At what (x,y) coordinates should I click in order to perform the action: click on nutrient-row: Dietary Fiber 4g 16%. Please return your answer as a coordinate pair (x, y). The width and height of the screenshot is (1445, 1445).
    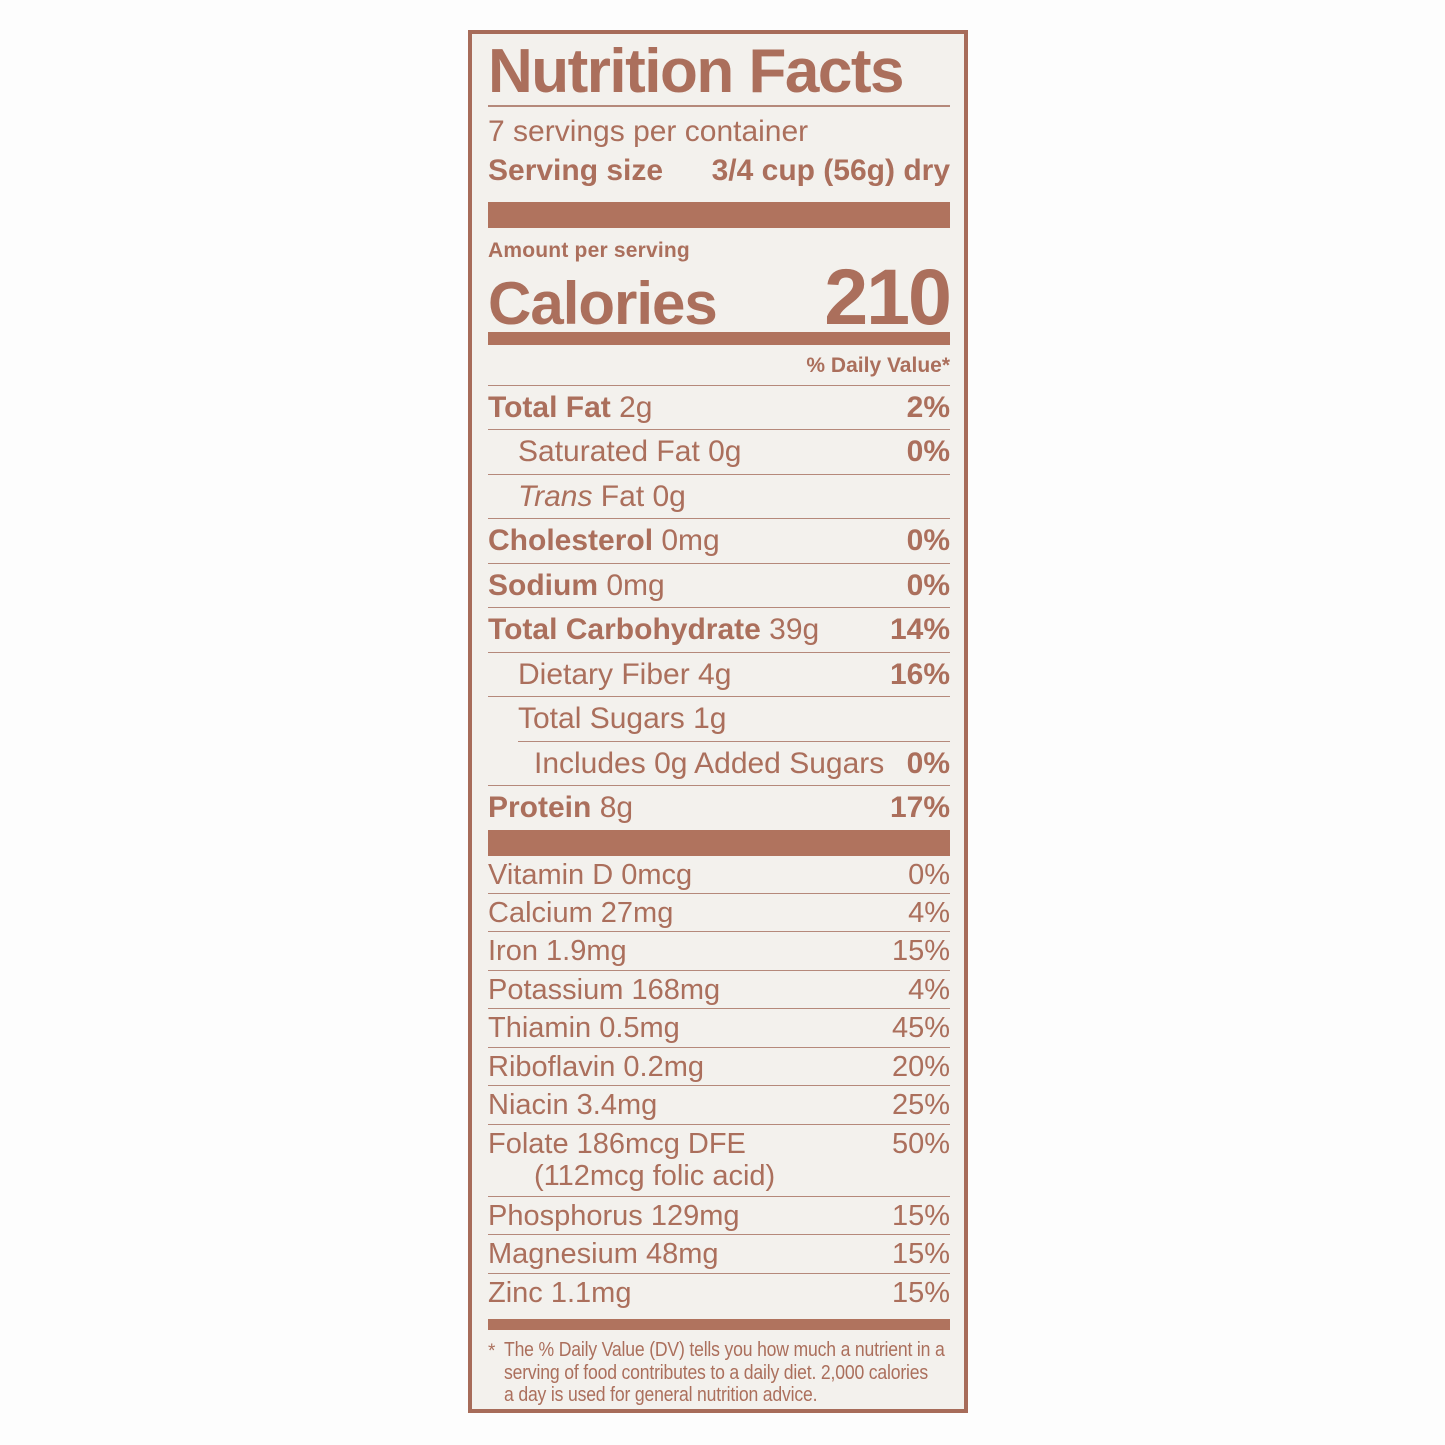
    Looking at the image, I should click on (719, 675).